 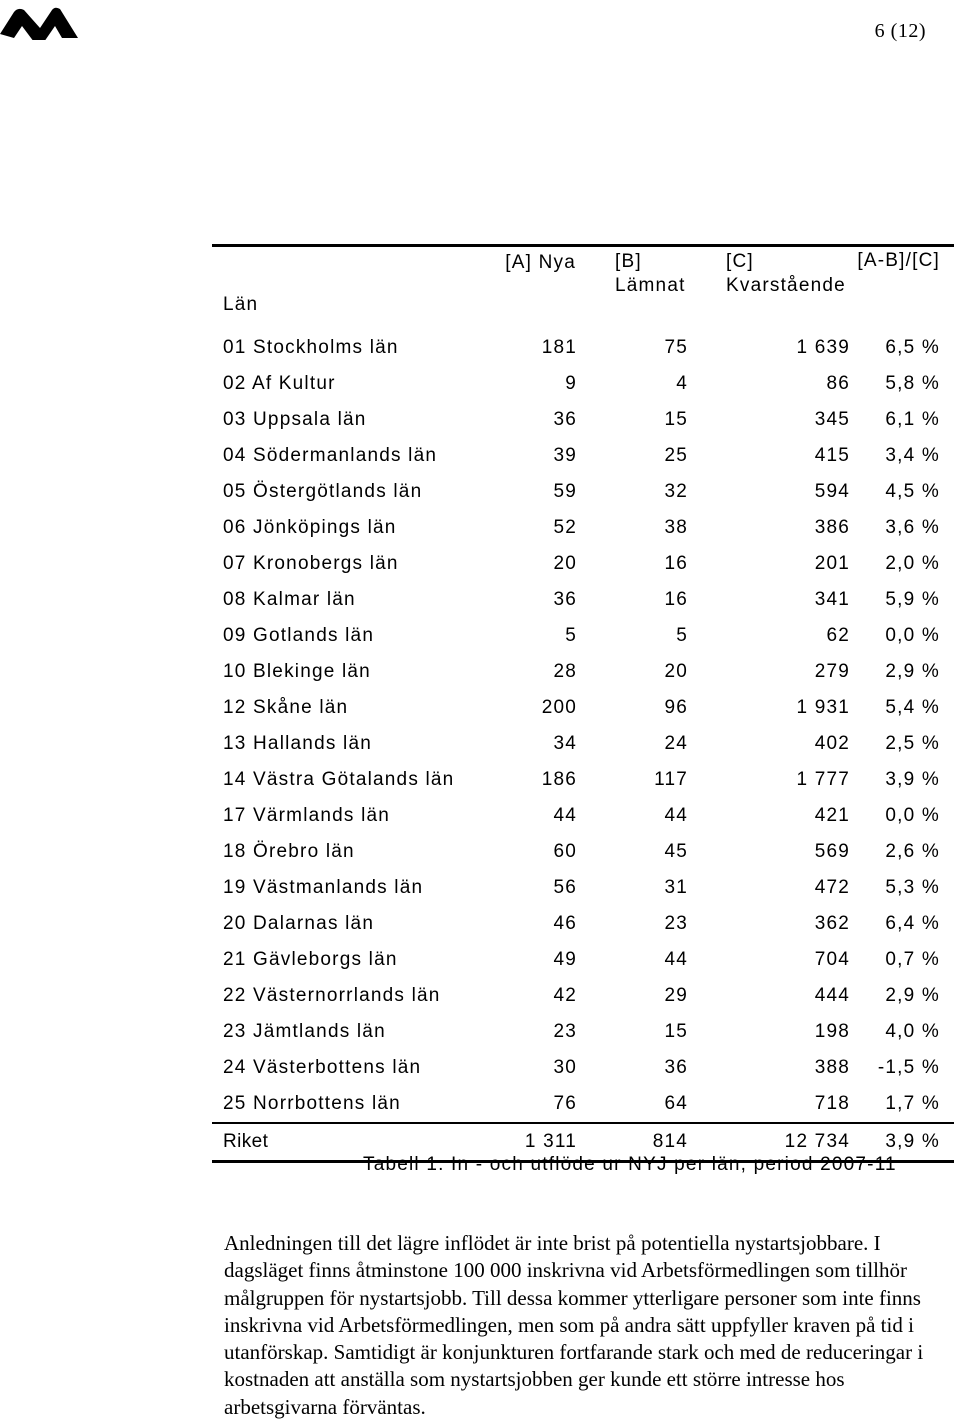 I want to click on row-lamnat: 20, so click(x=676, y=671).